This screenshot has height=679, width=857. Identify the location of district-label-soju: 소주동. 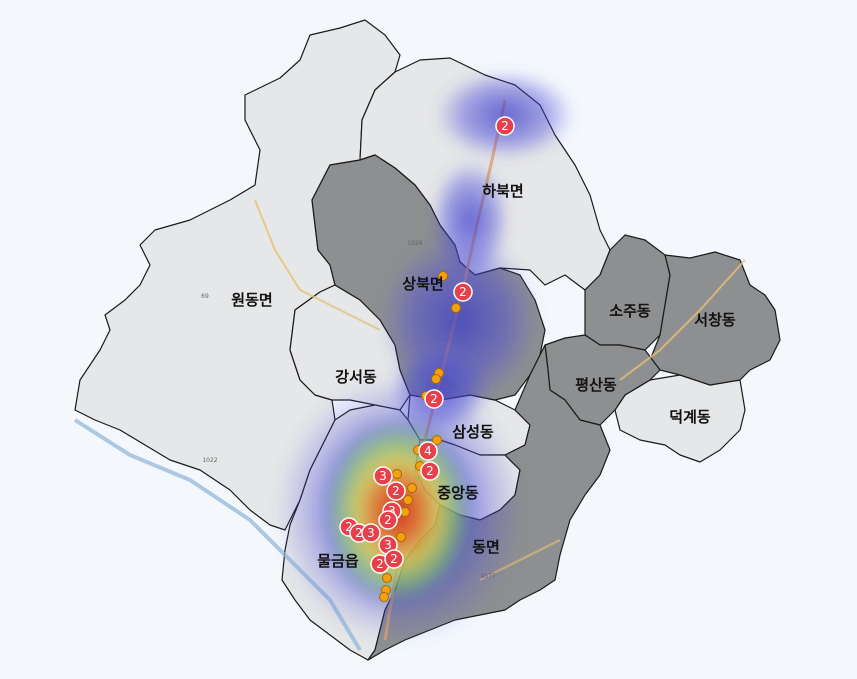
(630, 311).